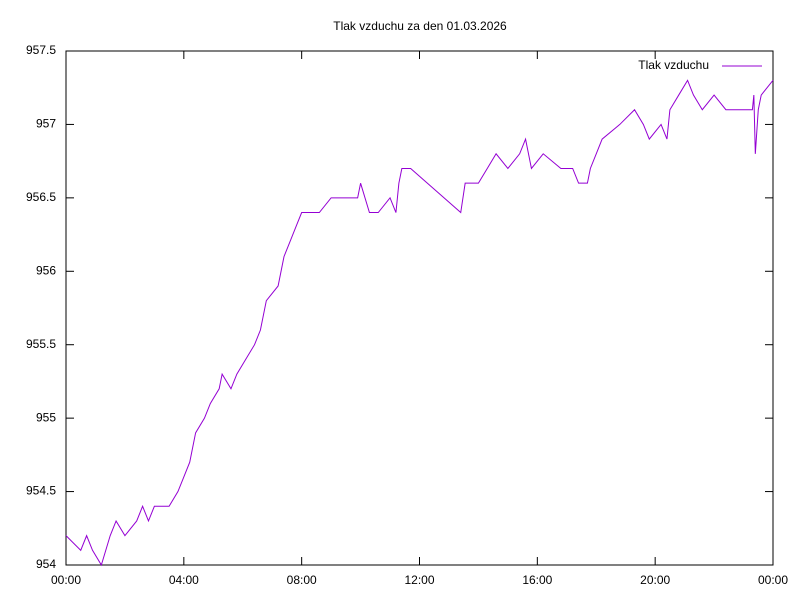 The height and width of the screenshot is (600, 800). Describe the element at coordinates (46, 270) in the screenshot. I see `y-tick-label: 956` at that location.